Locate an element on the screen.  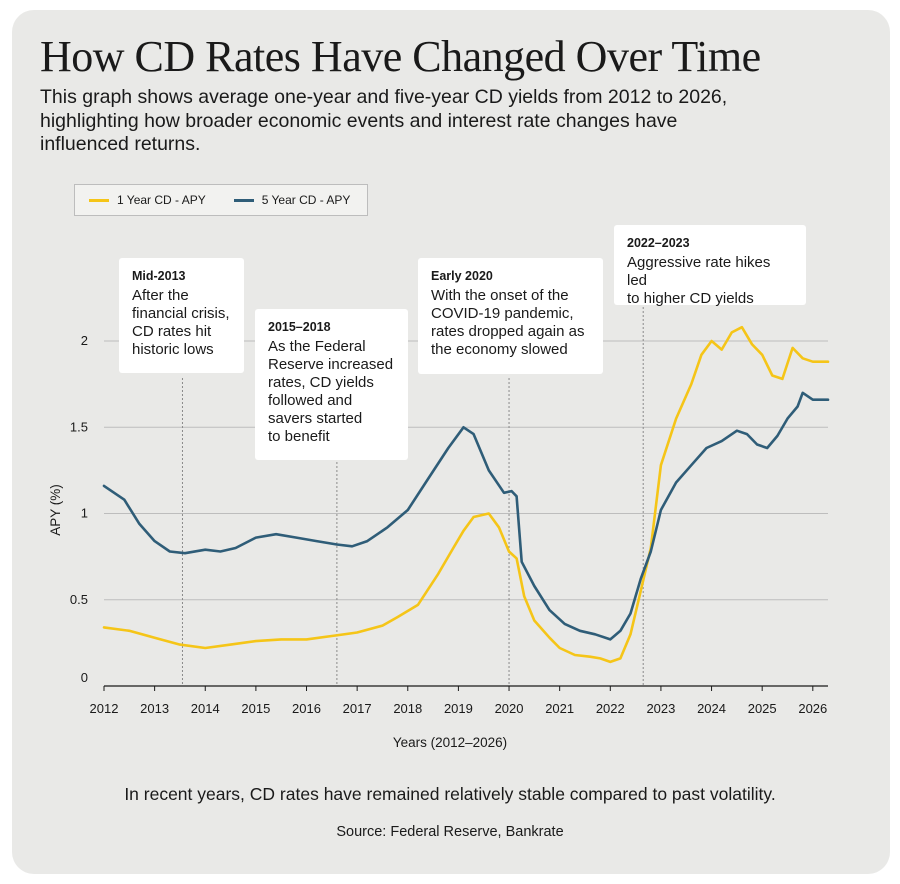
x-tick-label: 2014 is located at coordinates (205, 708).